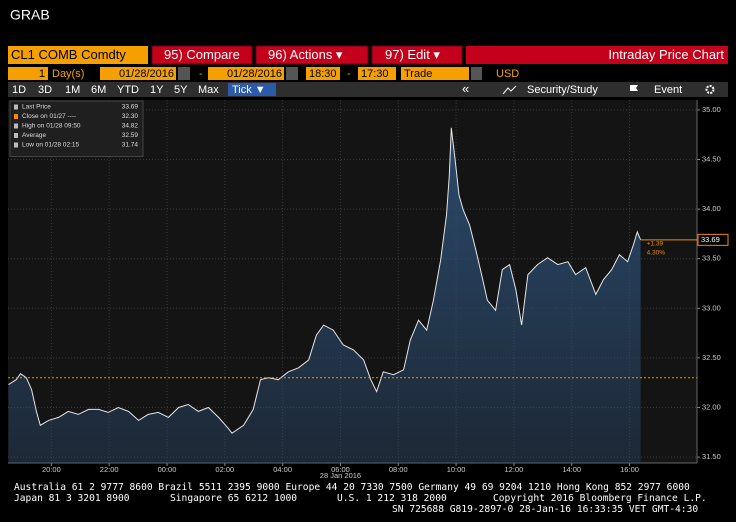 Image resolution: width=736 pixels, height=522 pixels. What do you see at coordinates (711, 307) in the screenshot?
I see `y-tick-label: 33.00` at bounding box center [711, 307].